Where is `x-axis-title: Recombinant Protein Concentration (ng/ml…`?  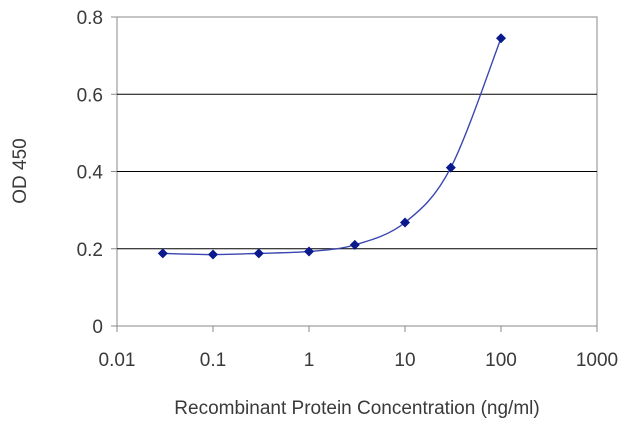 x-axis-title: Recombinant Protein Concentration (ng/ml… is located at coordinates (356, 408).